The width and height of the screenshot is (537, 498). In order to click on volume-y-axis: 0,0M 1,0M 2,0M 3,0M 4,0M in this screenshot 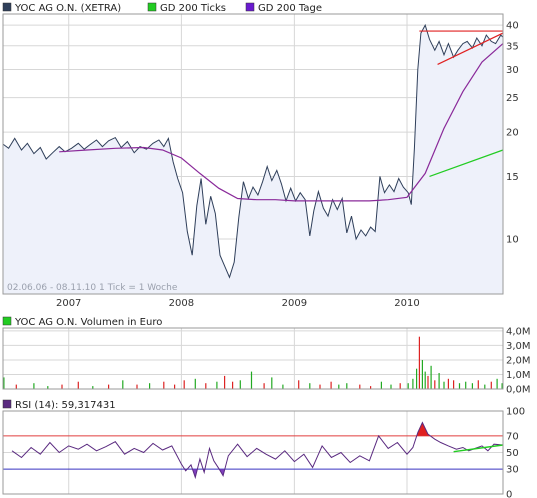, I will do `click(518, 360)`.